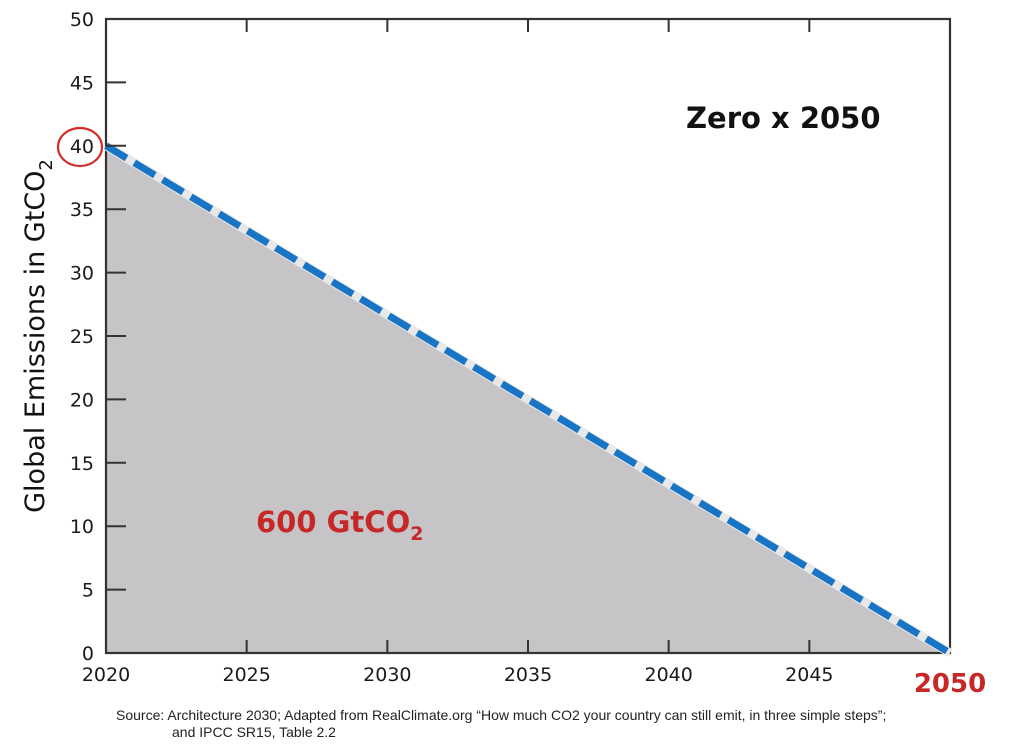 This screenshot has height=749, width=1030. What do you see at coordinates (339, 525) in the screenshot?
I see `area-total-label: 600 GtCO2` at bounding box center [339, 525].